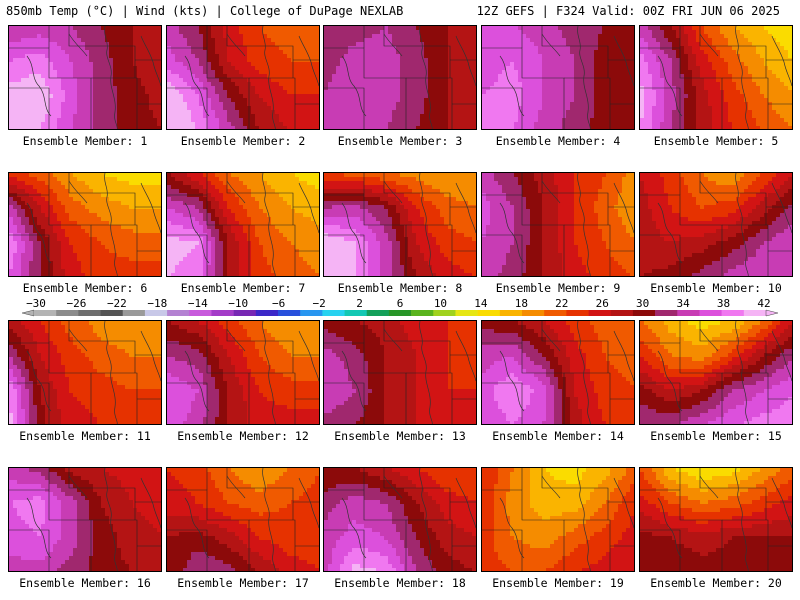  I want to click on colorbar-tick-label: −26, so click(77, 303).